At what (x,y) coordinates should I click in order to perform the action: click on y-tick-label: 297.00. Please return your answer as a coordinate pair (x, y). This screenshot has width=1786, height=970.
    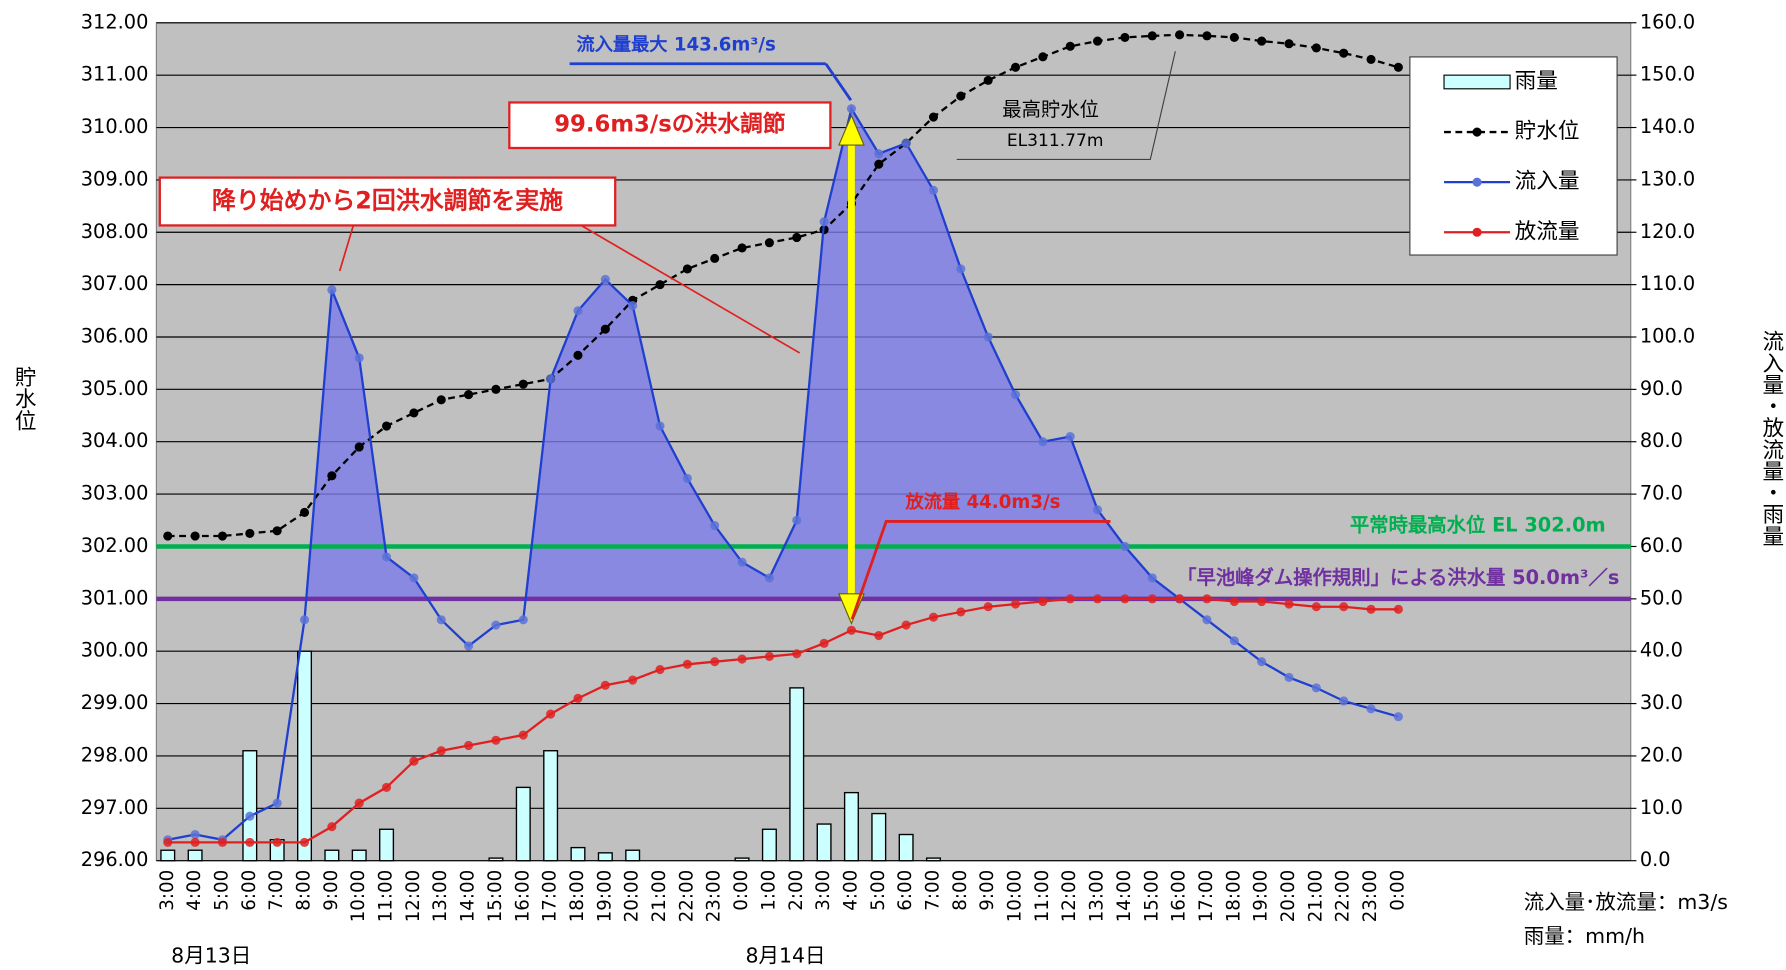
    Looking at the image, I should click on (115, 807).